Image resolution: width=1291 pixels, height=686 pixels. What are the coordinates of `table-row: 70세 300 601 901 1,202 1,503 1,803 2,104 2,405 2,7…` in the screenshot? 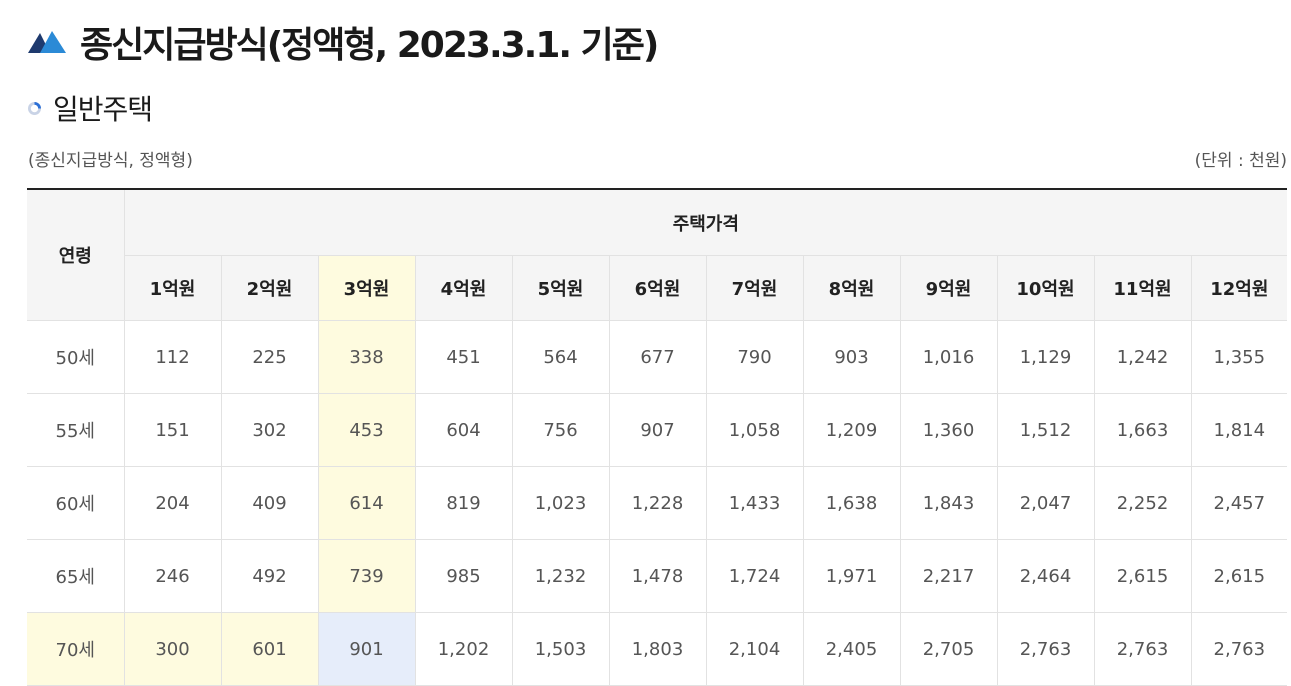 It's located at (657, 649).